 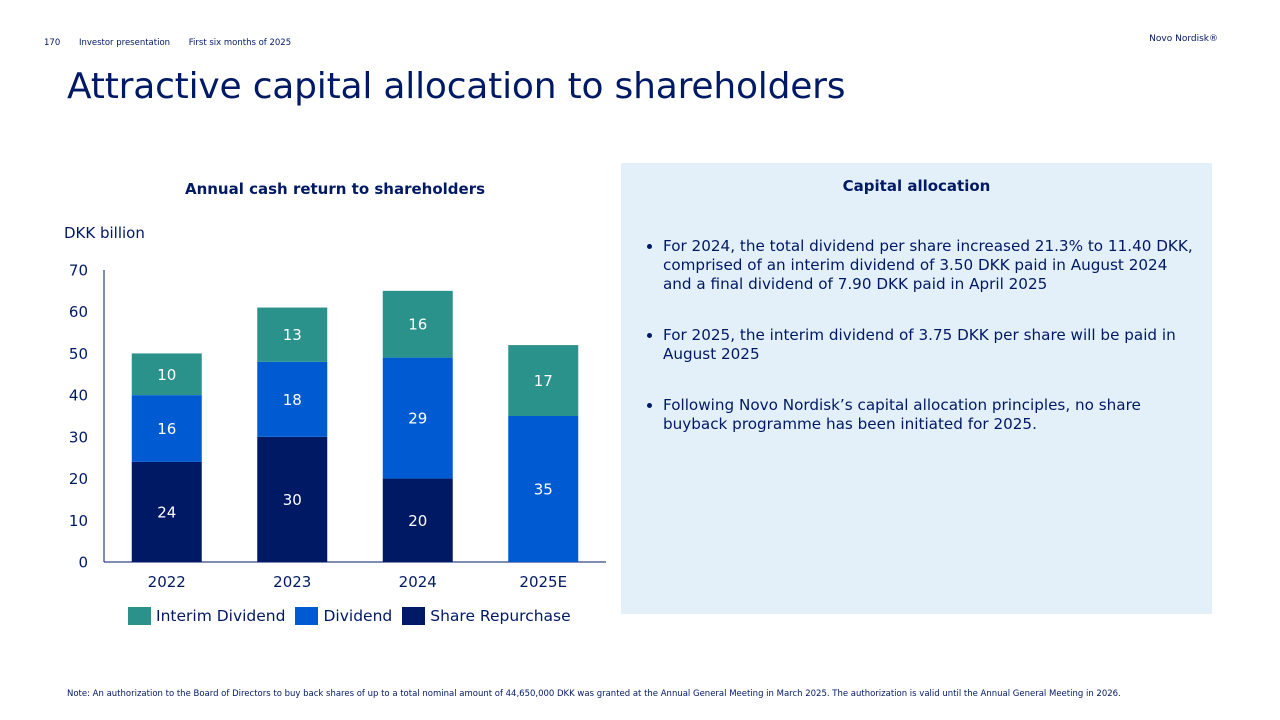 What do you see at coordinates (78, 312) in the screenshot?
I see `y-tick-label: 60` at bounding box center [78, 312].